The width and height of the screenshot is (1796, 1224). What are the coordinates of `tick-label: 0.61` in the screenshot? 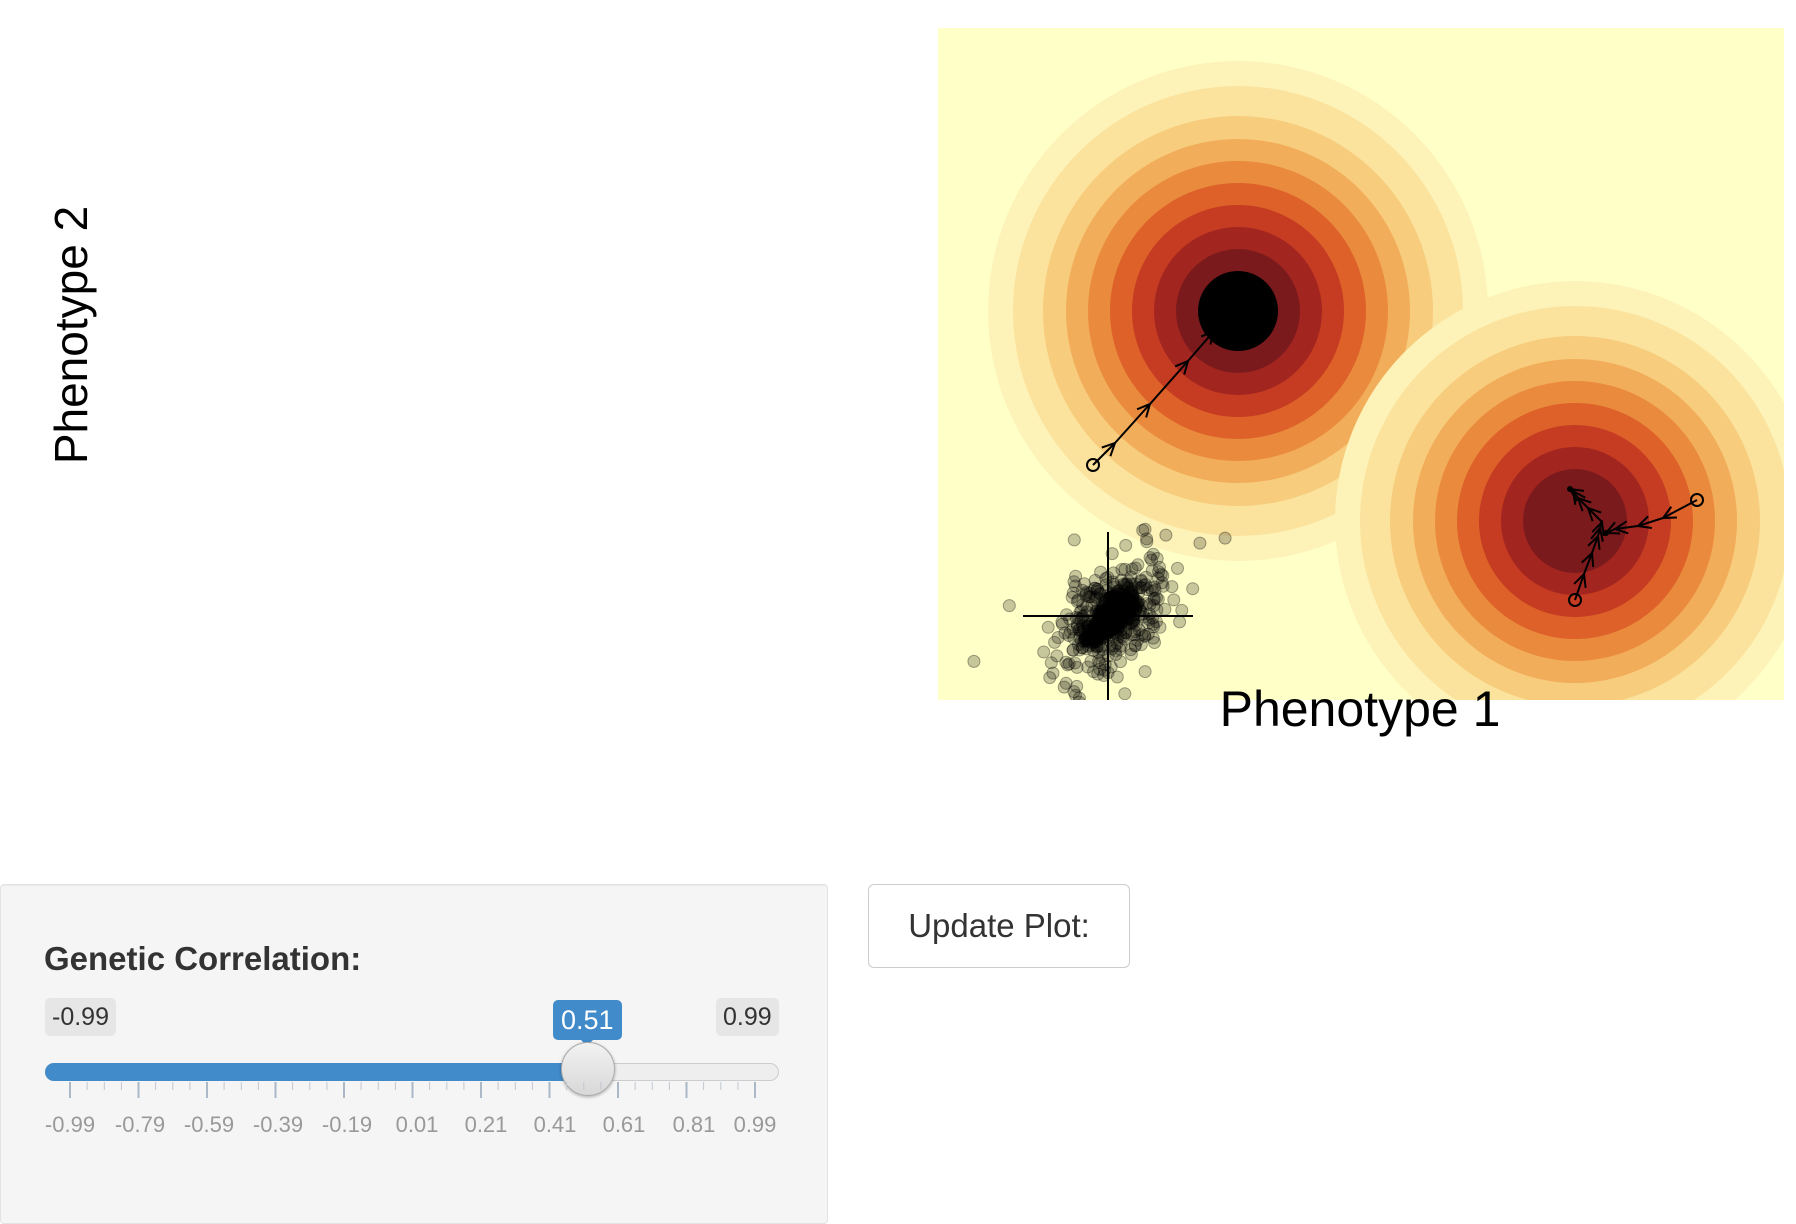 It's located at (624, 1124).